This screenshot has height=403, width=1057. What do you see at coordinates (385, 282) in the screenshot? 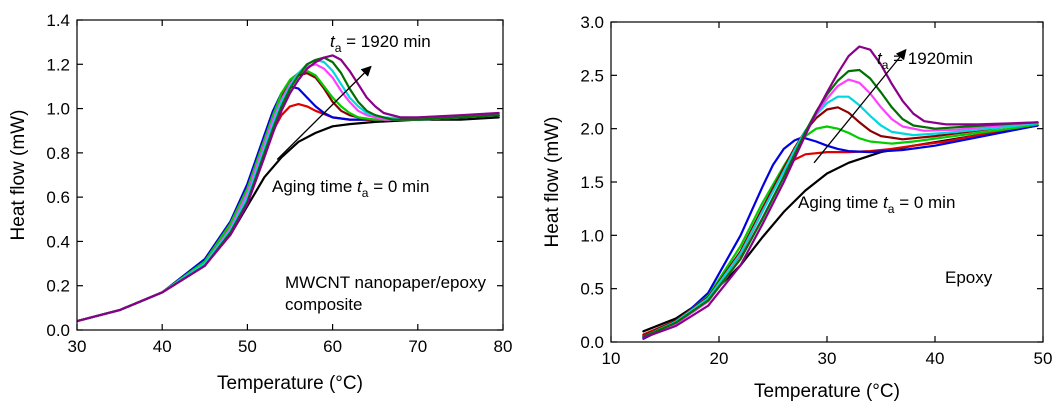
I see `sample-label: MWCNT nanopaper/epoxy` at bounding box center [385, 282].